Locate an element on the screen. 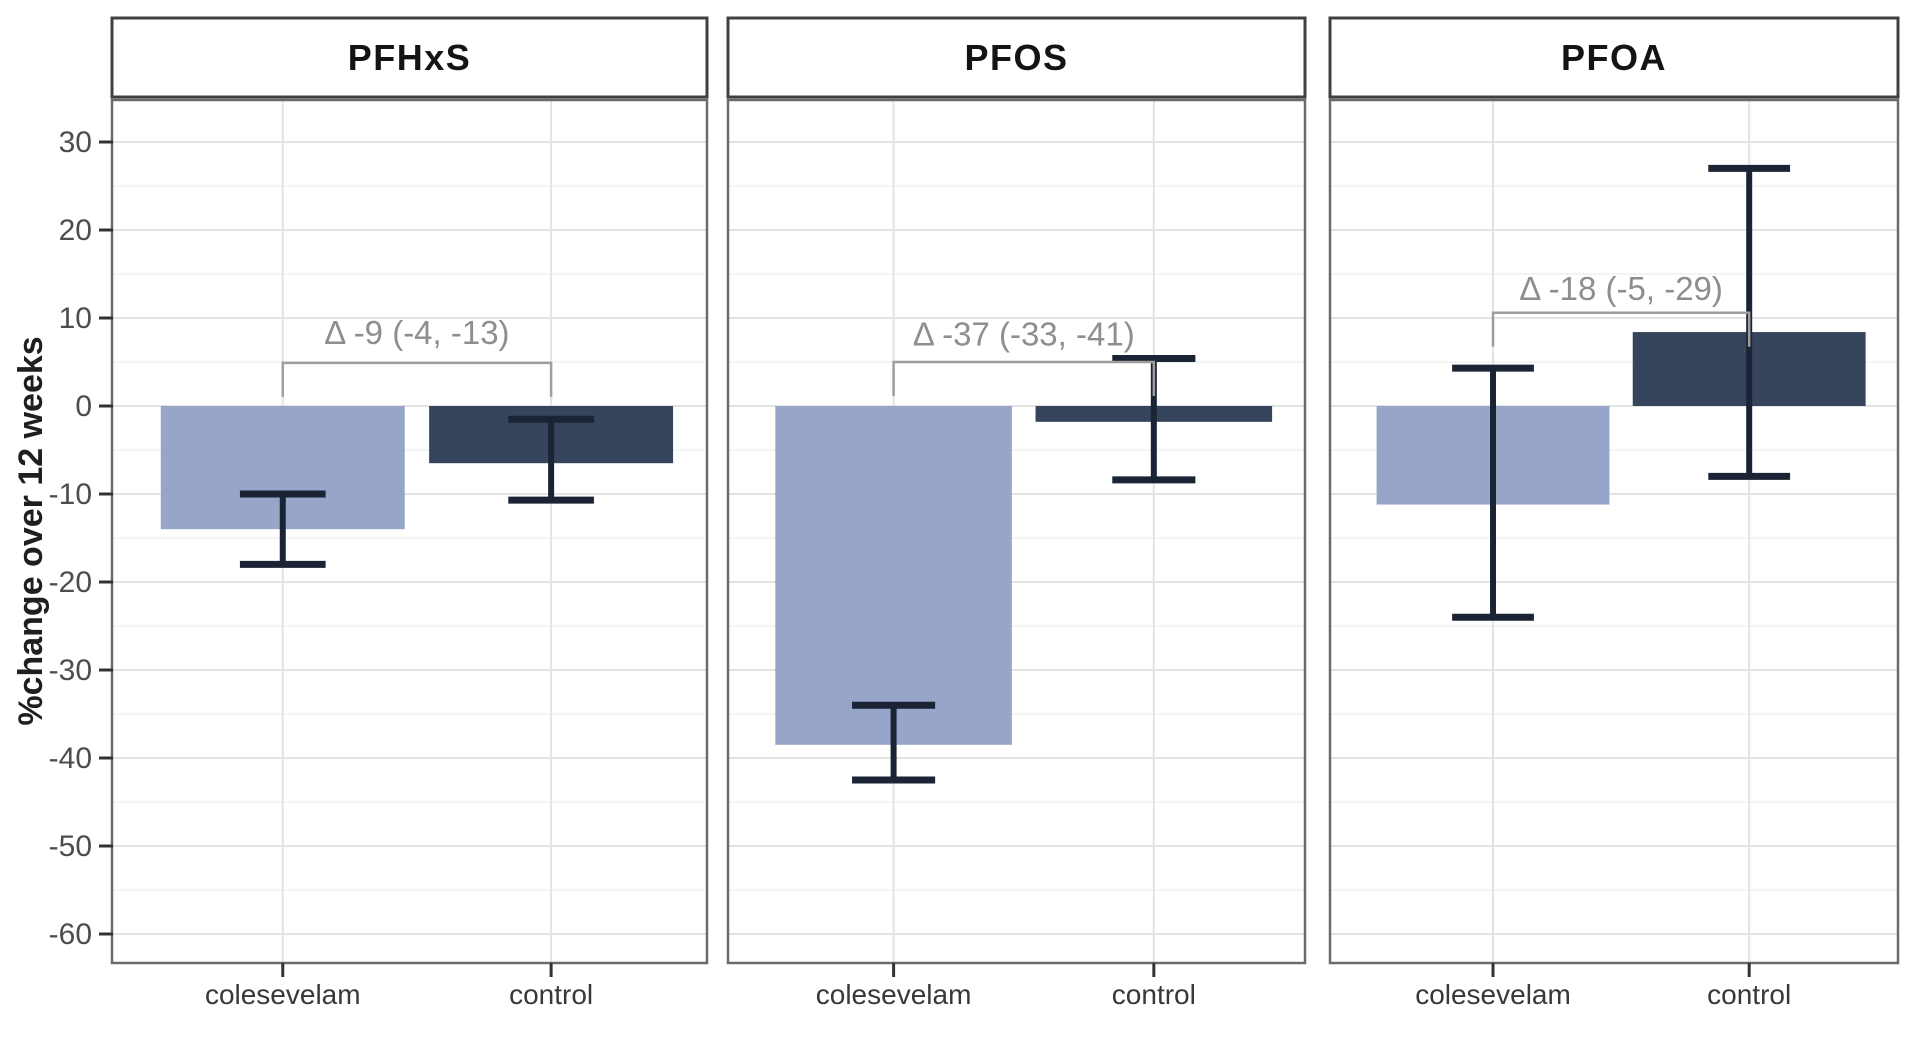 This screenshot has height=1045, width=1920. bar-PFOS-colesevelam is located at coordinates (893, 575).